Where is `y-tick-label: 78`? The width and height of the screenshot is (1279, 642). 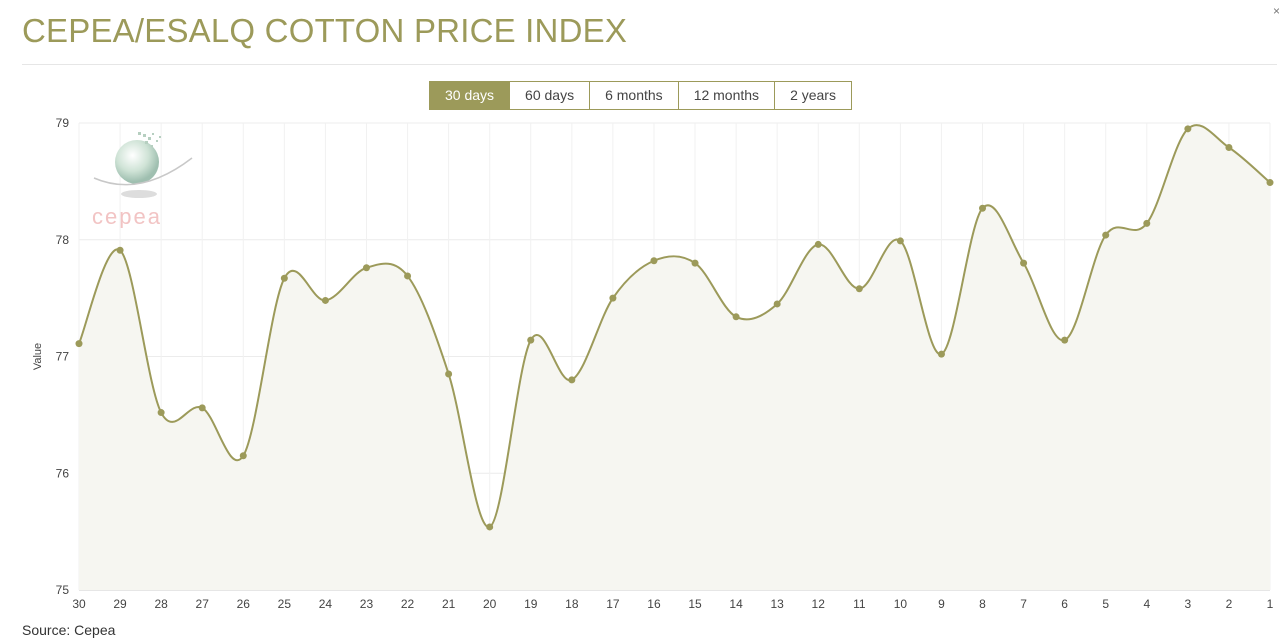
y-tick-label: 78 is located at coordinates (63, 240).